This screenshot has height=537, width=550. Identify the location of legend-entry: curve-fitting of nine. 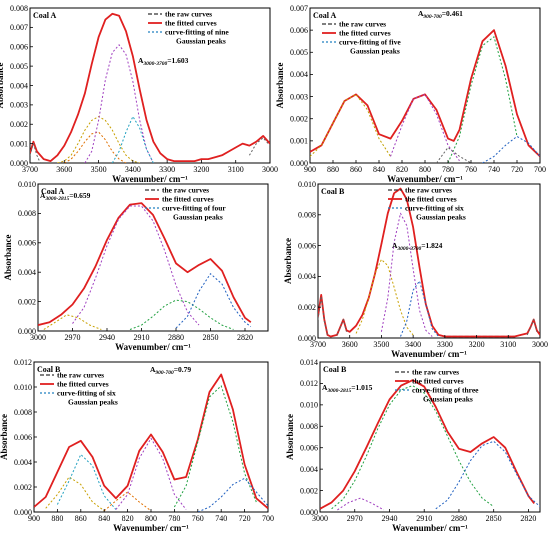
(197, 32).